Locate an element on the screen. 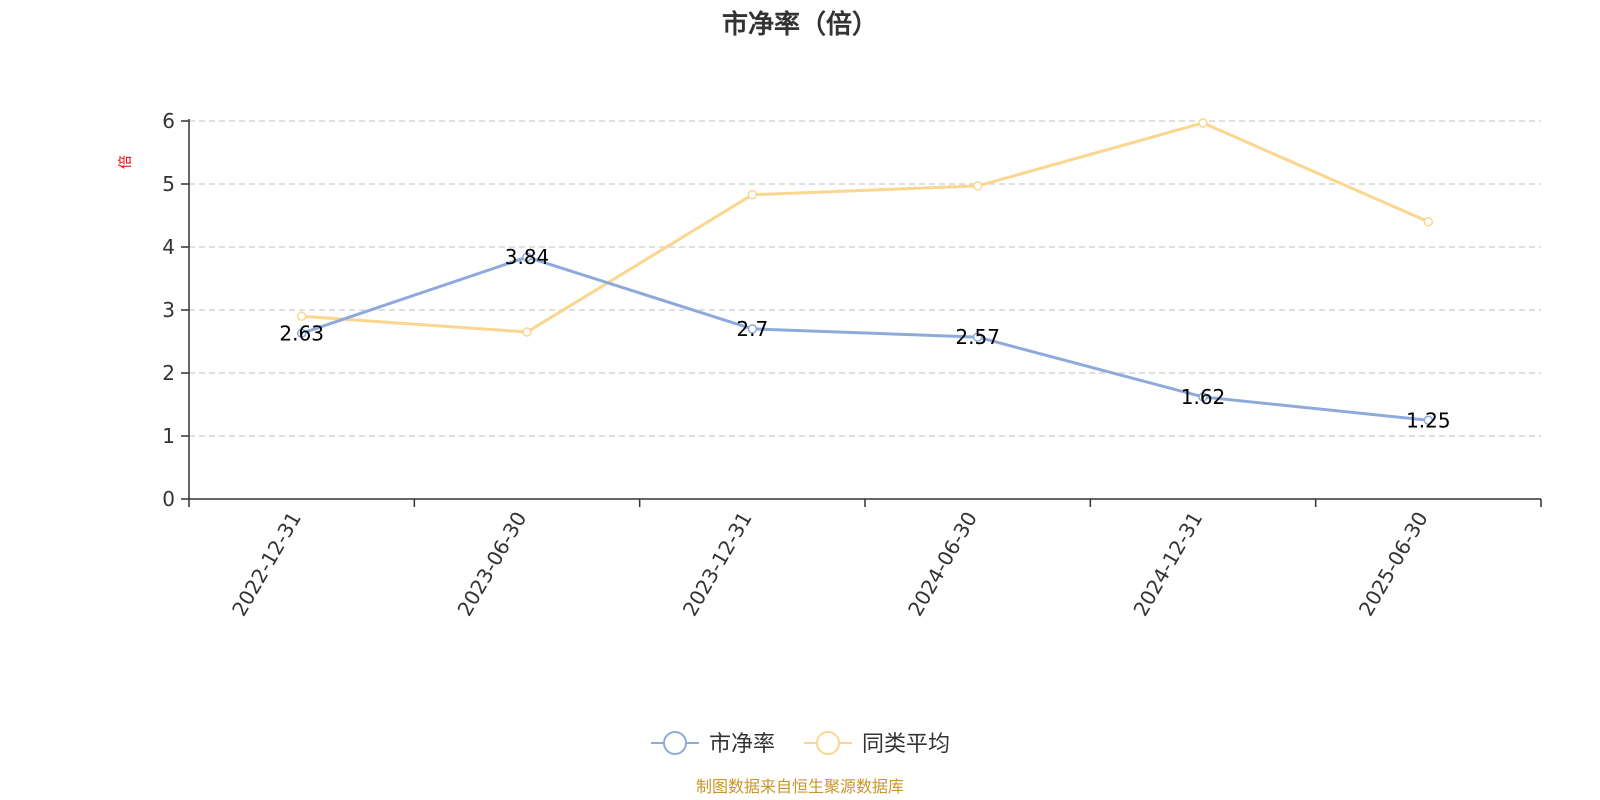 The image size is (1600, 800). legend-label: 市净率 is located at coordinates (742, 744).